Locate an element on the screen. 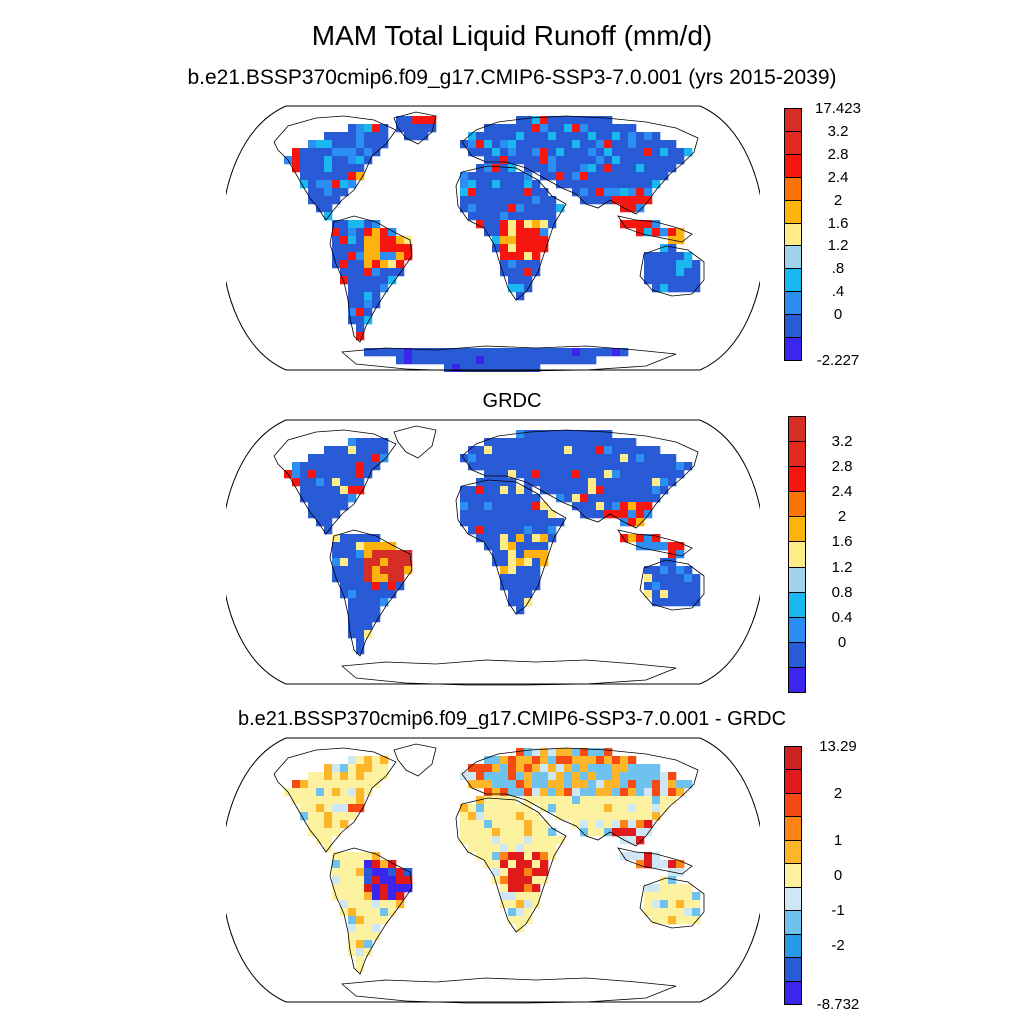  coastline-africa is located at coordinates (511, 547).